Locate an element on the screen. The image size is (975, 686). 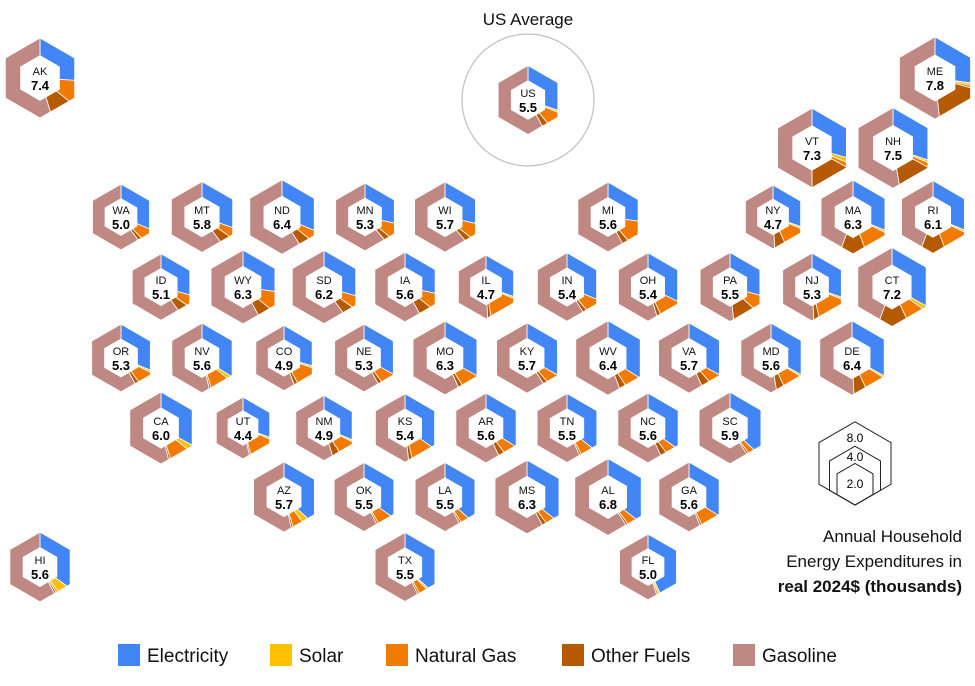
state-tile-tx: TX5.5 is located at coordinates (405, 566).